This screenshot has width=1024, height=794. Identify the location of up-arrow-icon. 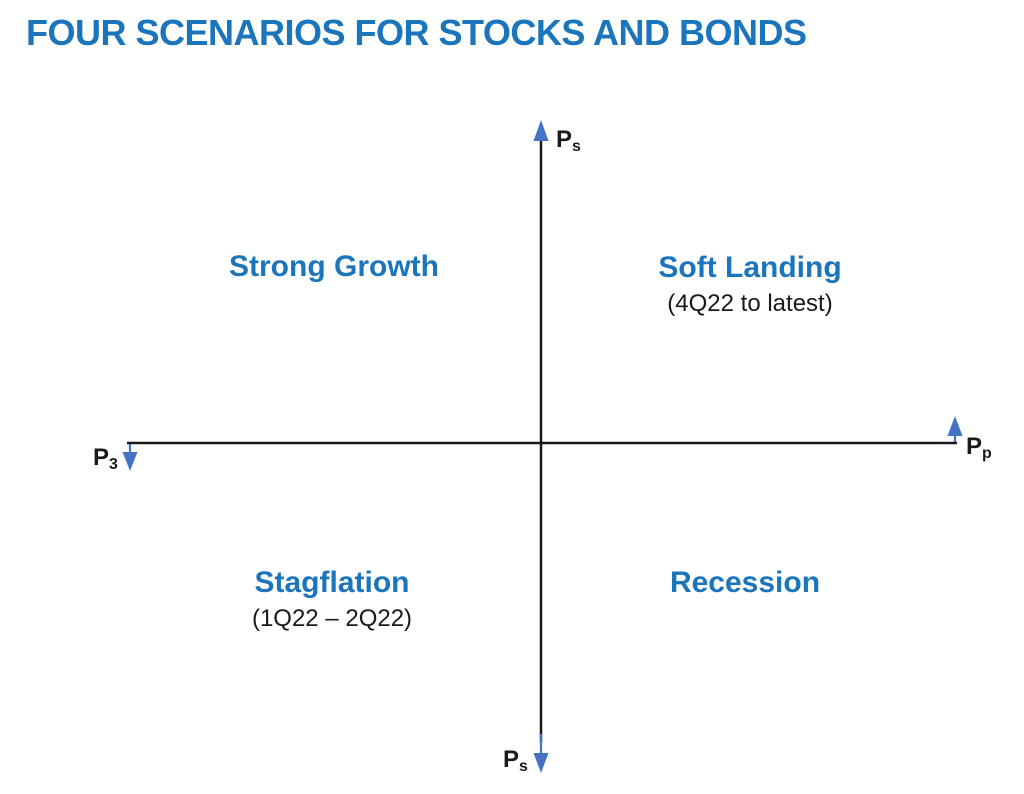
(541, 130).